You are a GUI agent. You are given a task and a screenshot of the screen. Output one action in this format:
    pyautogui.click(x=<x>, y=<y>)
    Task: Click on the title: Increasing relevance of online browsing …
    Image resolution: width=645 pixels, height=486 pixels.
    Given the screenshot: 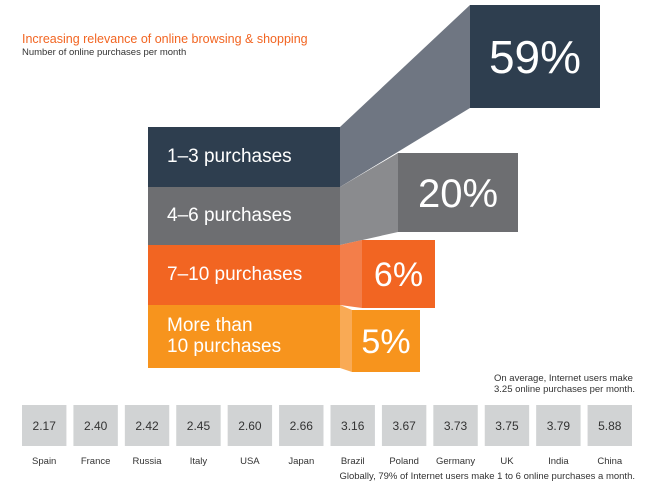 What is the action you would take?
    pyautogui.click(x=165, y=39)
    